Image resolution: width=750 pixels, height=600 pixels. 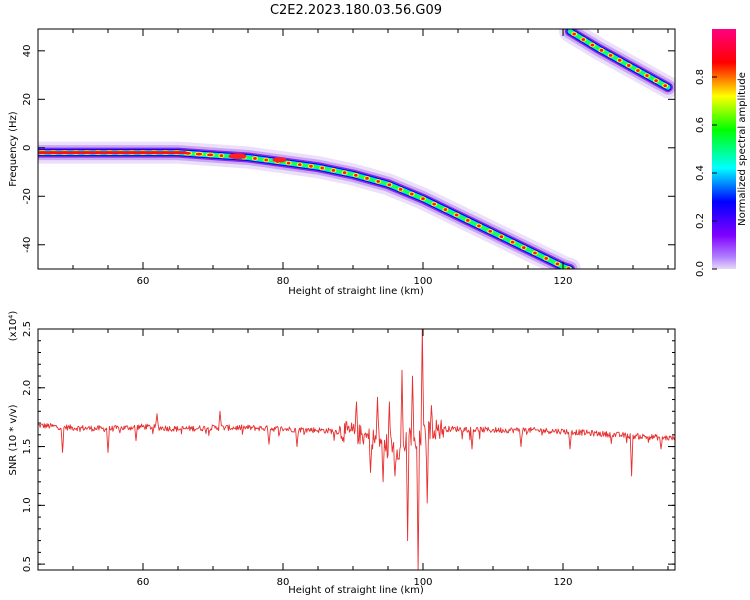 What do you see at coordinates (562, 281) in the screenshot?
I see `spectrogram-x-tick-label: 120` at bounding box center [562, 281].